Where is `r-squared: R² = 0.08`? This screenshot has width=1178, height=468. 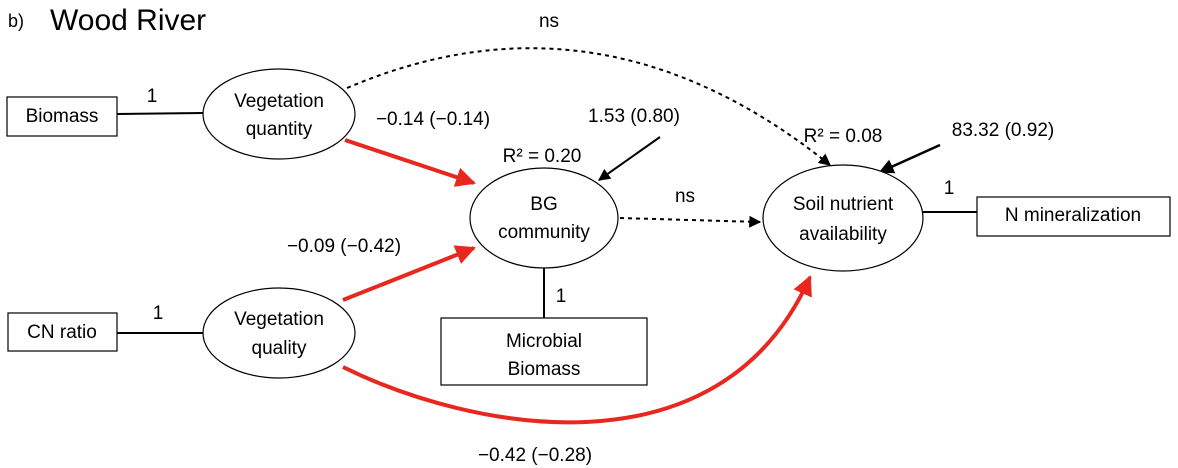 r-squared: R² = 0.08 is located at coordinates (843, 136).